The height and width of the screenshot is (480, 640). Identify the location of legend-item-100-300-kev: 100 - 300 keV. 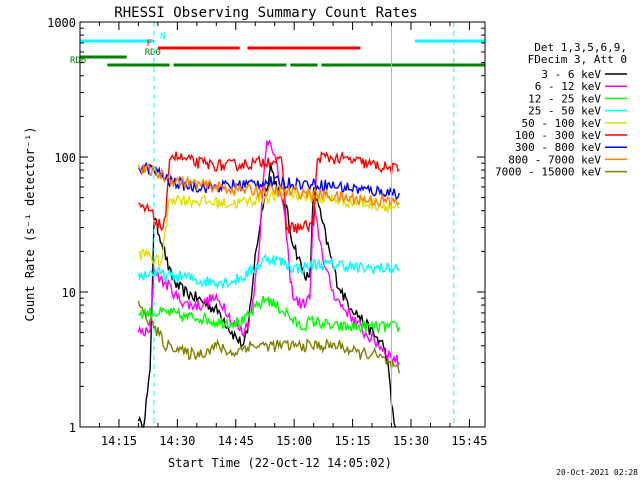
(571, 135).